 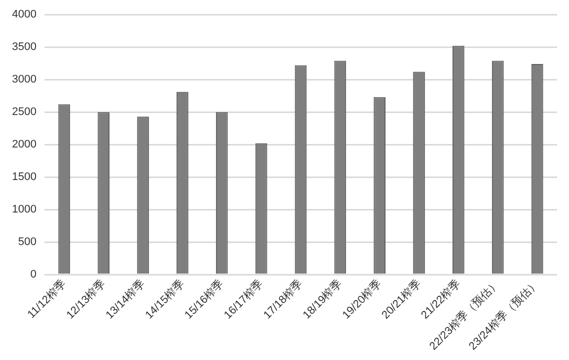 I want to click on y-tick-label: 3500, so click(x=24, y=47).